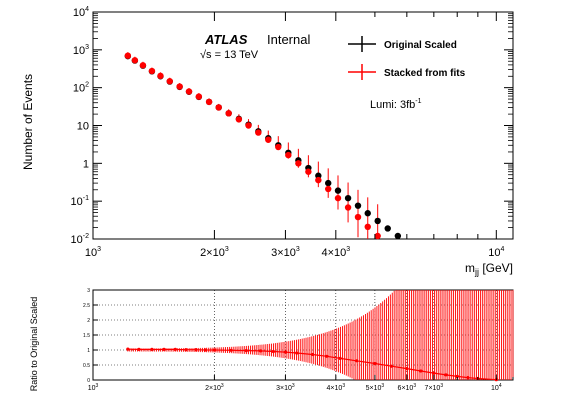 The width and height of the screenshot is (567, 407). What do you see at coordinates (86, 366) in the screenshot?
I see `ratio-y-tick-label: 0.5` at bounding box center [86, 366].